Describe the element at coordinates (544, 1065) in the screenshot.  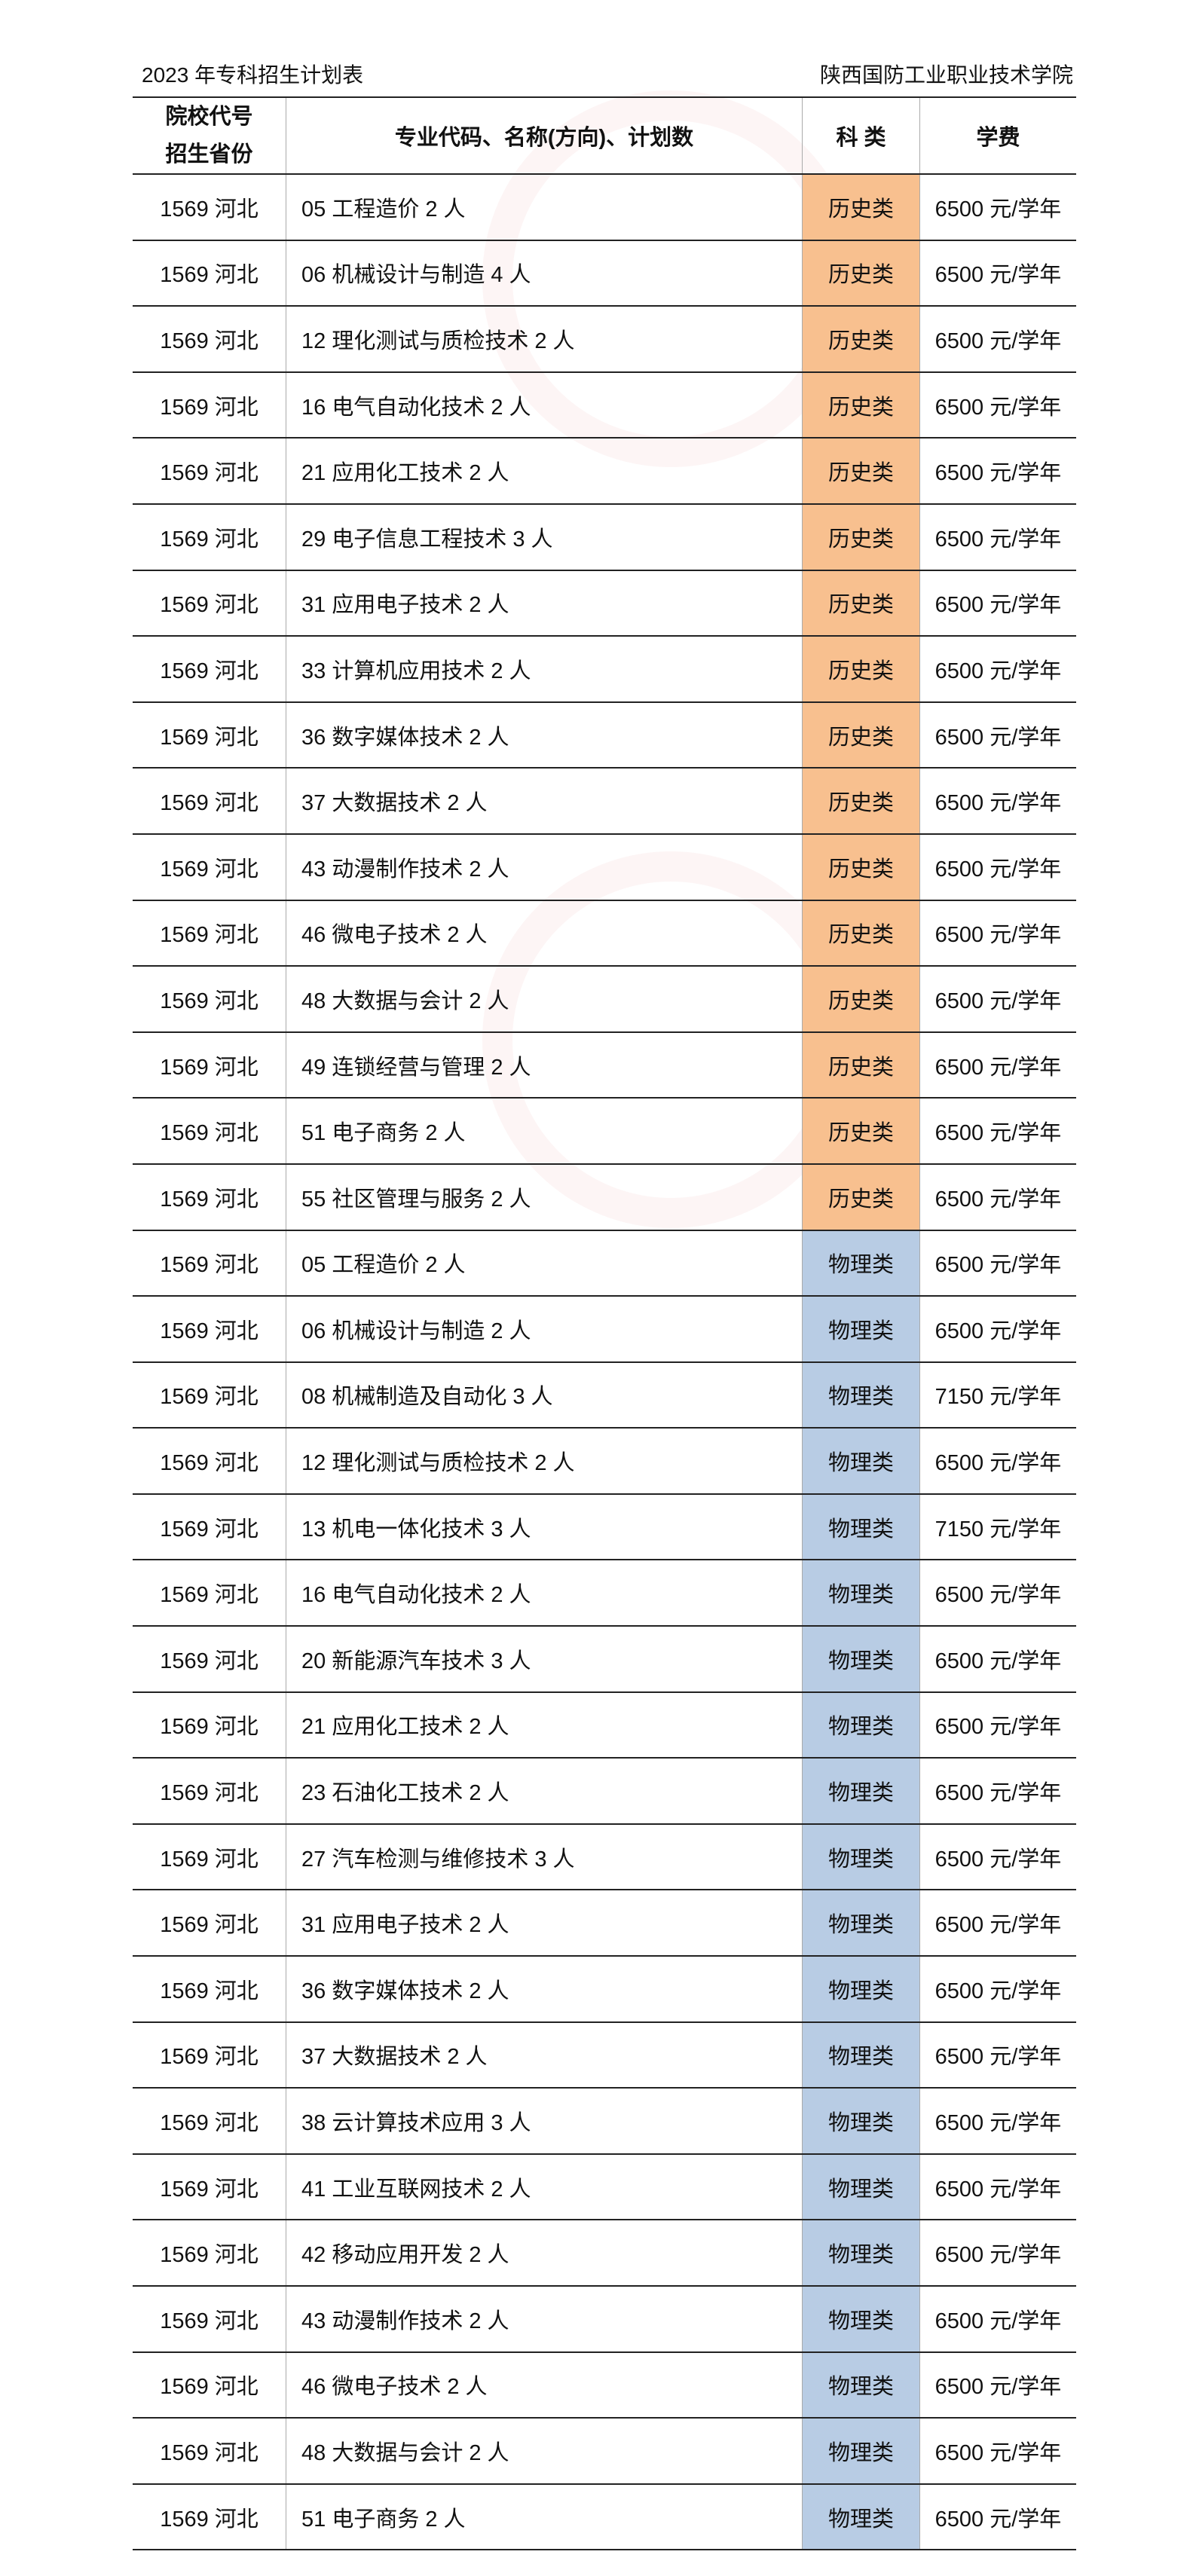
I see `major-cell: 49 连锁经营与管理 2 人` at that location.